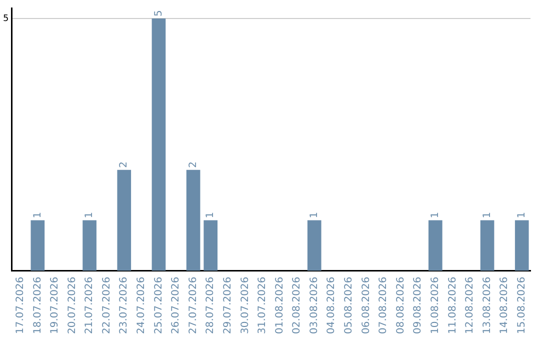  Describe the element at coordinates (55, 305) in the screenshot. I see `x-tick-label: 19.07.2026` at that location.